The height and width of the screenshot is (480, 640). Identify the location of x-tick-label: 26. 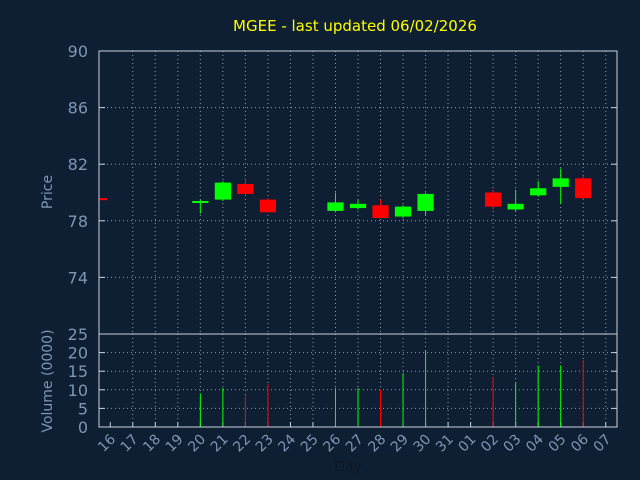
(332, 443).